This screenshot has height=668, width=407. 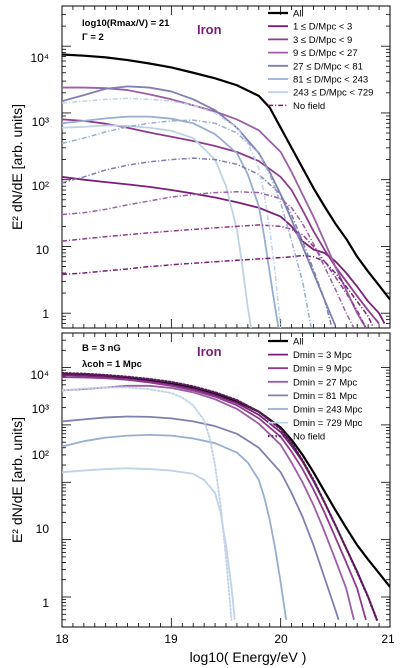 I want to click on annotation-bfield: B = 3 nG, so click(x=101, y=348).